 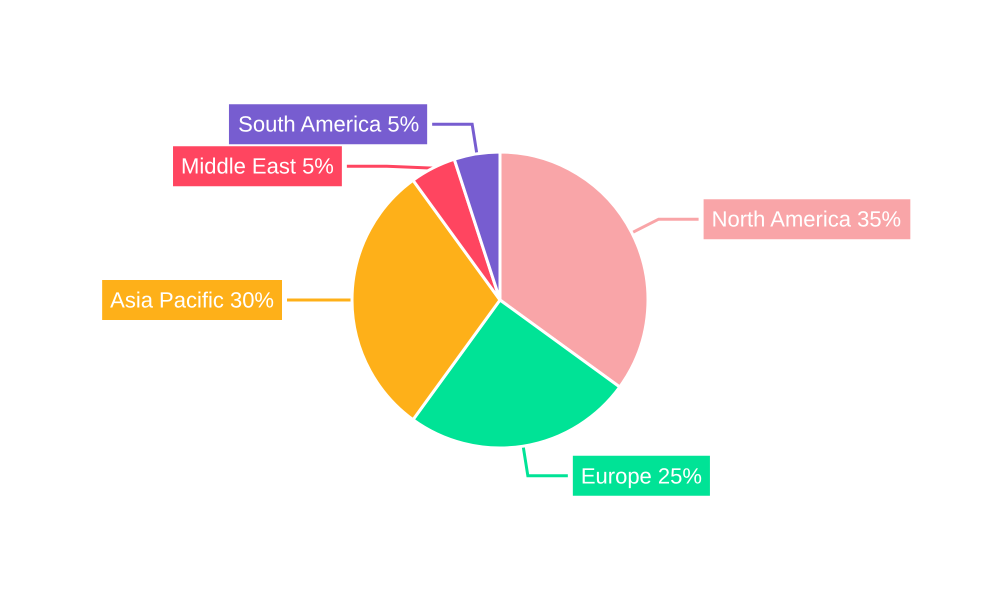 What do you see at coordinates (807, 219) in the screenshot?
I see `slice-label: North America 35%` at bounding box center [807, 219].